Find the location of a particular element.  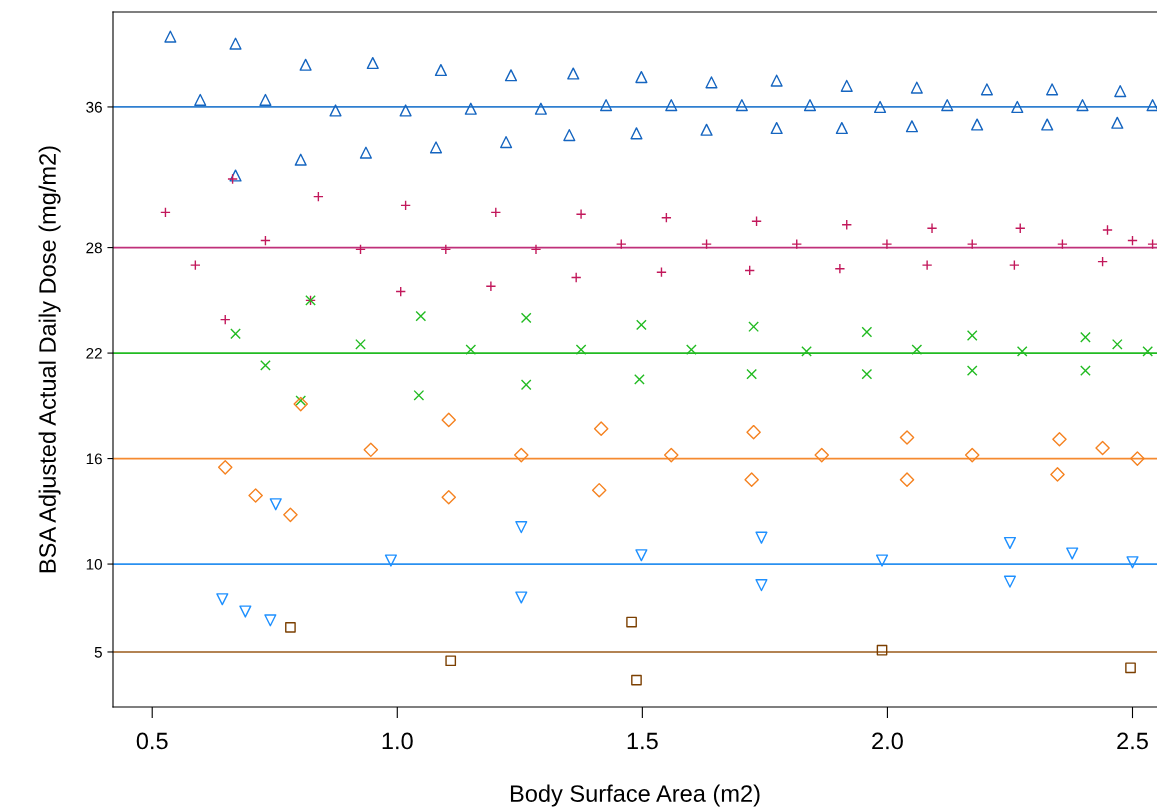

x-tick-label: 2.0 is located at coordinates (887, 741).